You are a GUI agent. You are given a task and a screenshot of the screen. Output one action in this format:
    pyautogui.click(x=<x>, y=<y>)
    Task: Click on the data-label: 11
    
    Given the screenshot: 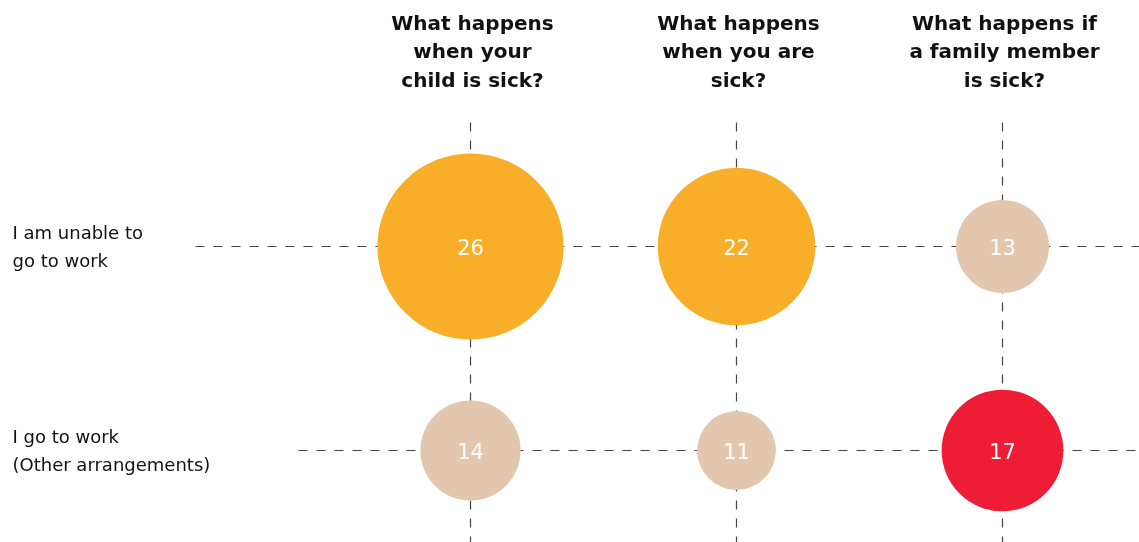 What is the action you would take?
    pyautogui.click(x=736, y=451)
    